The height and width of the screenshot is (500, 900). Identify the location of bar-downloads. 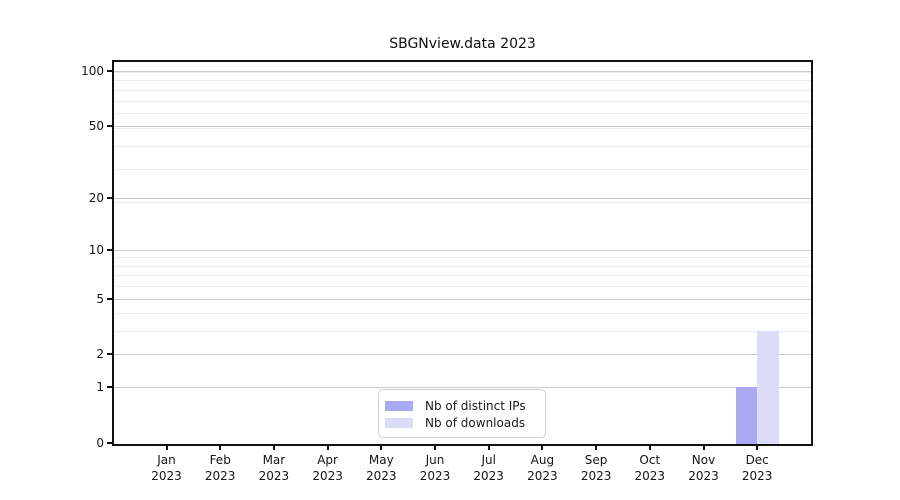
(768, 387).